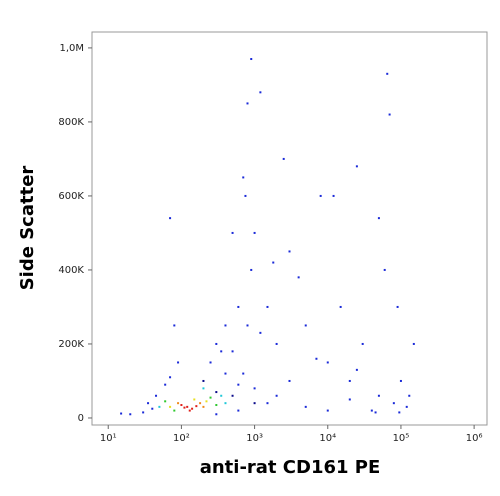 Image resolution: width=500 pixels, height=496 pixels. I want to click on y-axis-title: Side Scatter, so click(27, 228).